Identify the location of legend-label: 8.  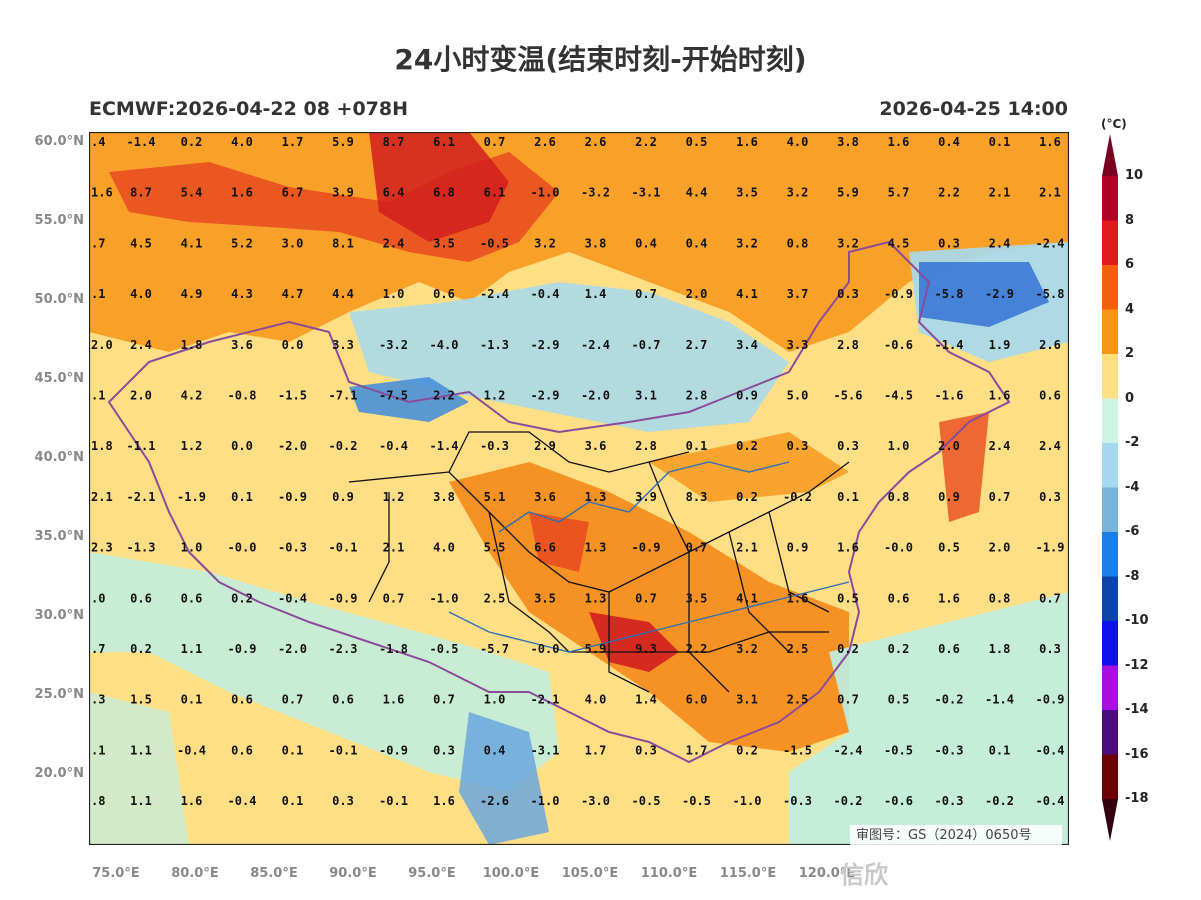
(1130, 220).